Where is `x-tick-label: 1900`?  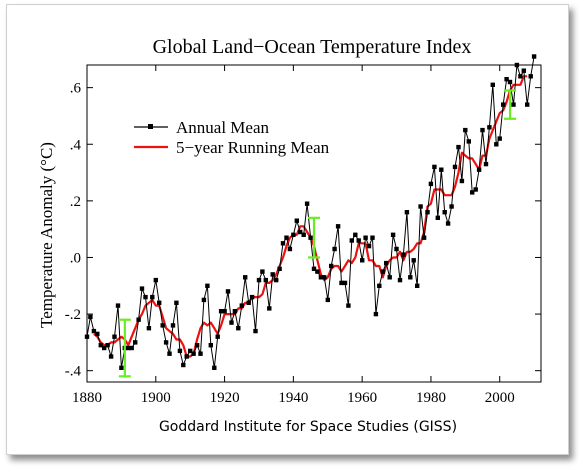
x-tick-label: 1900 is located at coordinates (156, 398).